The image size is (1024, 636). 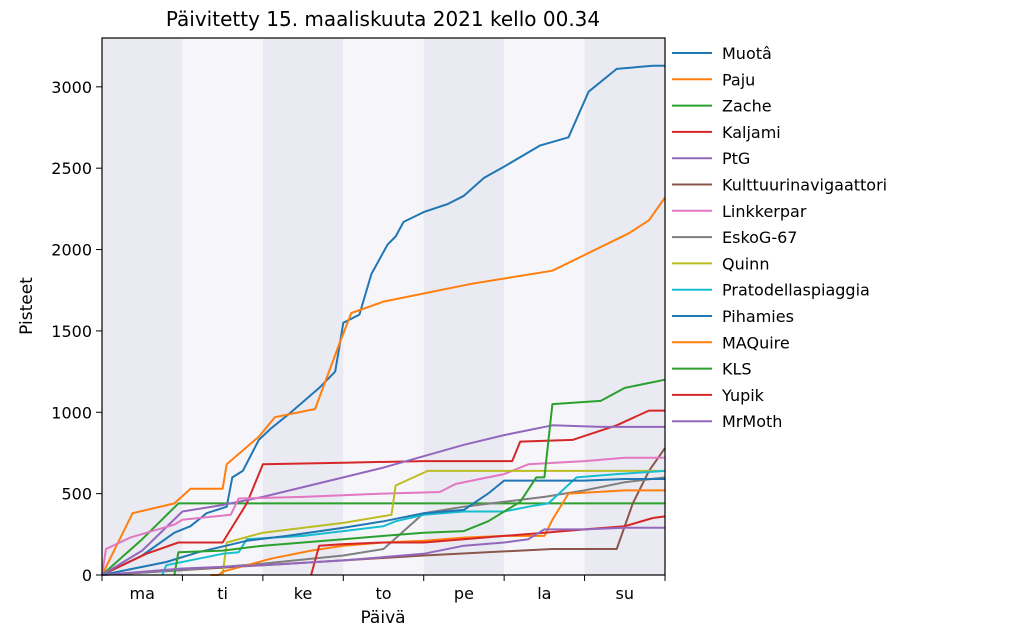 I want to click on legend-label: MrMoth, so click(x=752, y=421).